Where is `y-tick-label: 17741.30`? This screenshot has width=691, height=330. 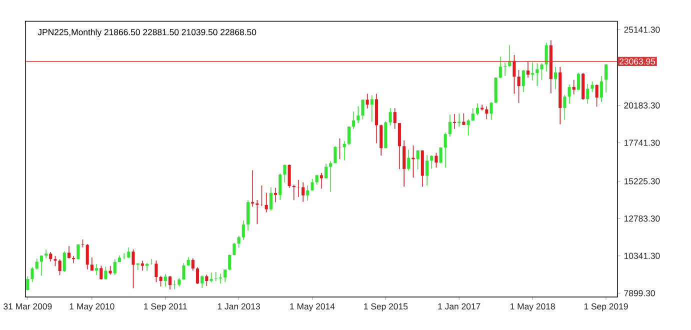
y-tick-label: 17741.30 is located at coordinates (642, 143).